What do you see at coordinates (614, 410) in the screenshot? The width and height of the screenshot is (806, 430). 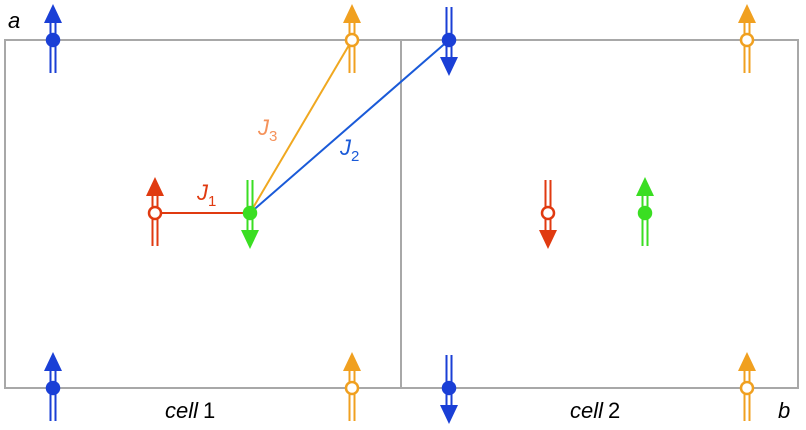 I see `cell-number: 2` at bounding box center [614, 410].